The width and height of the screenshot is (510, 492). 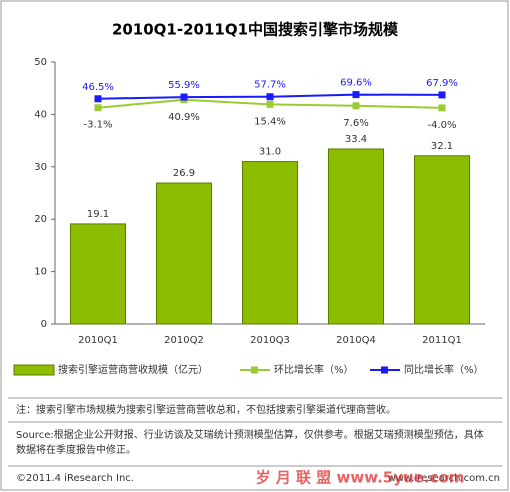 What do you see at coordinates (184, 85) in the screenshot?
I see `data-label: 55.9%` at bounding box center [184, 85].